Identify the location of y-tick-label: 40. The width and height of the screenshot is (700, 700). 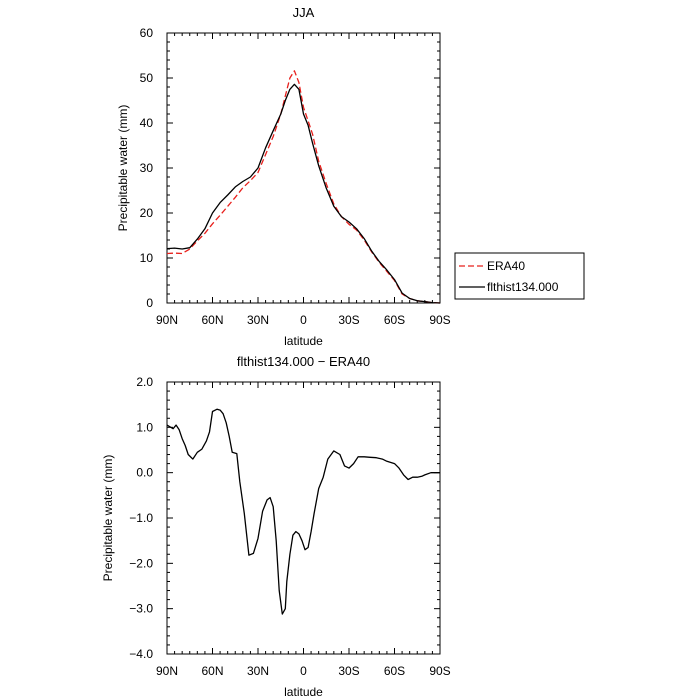
(147, 123).